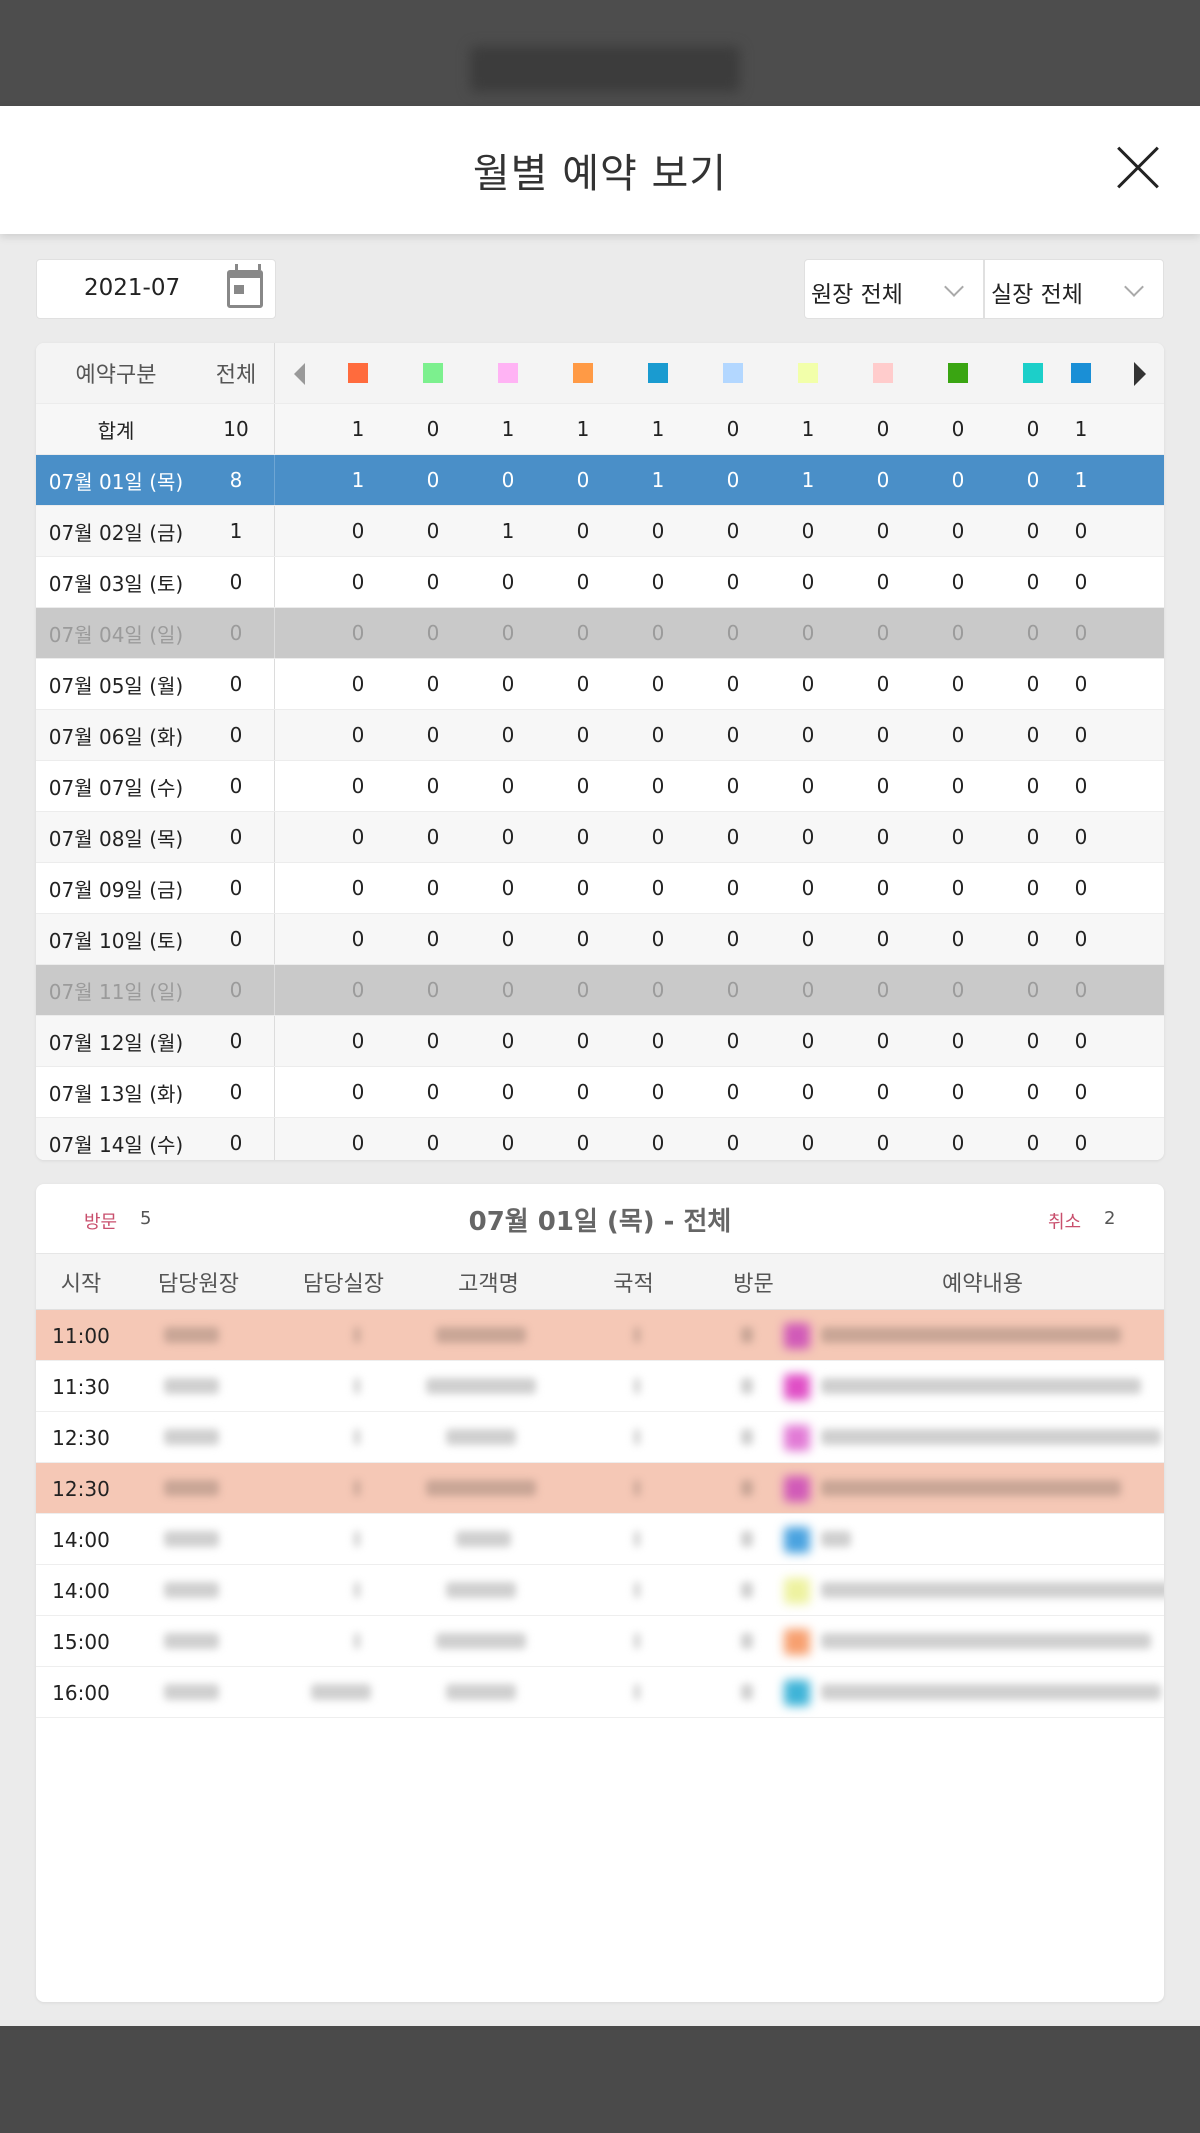 The height and width of the screenshot is (2133, 1200). What do you see at coordinates (600, 735) in the screenshot?
I see `day-row: 07월 06일 (화) 0 0 0 0 0 0 0 0 0 0 0 0` at bounding box center [600, 735].